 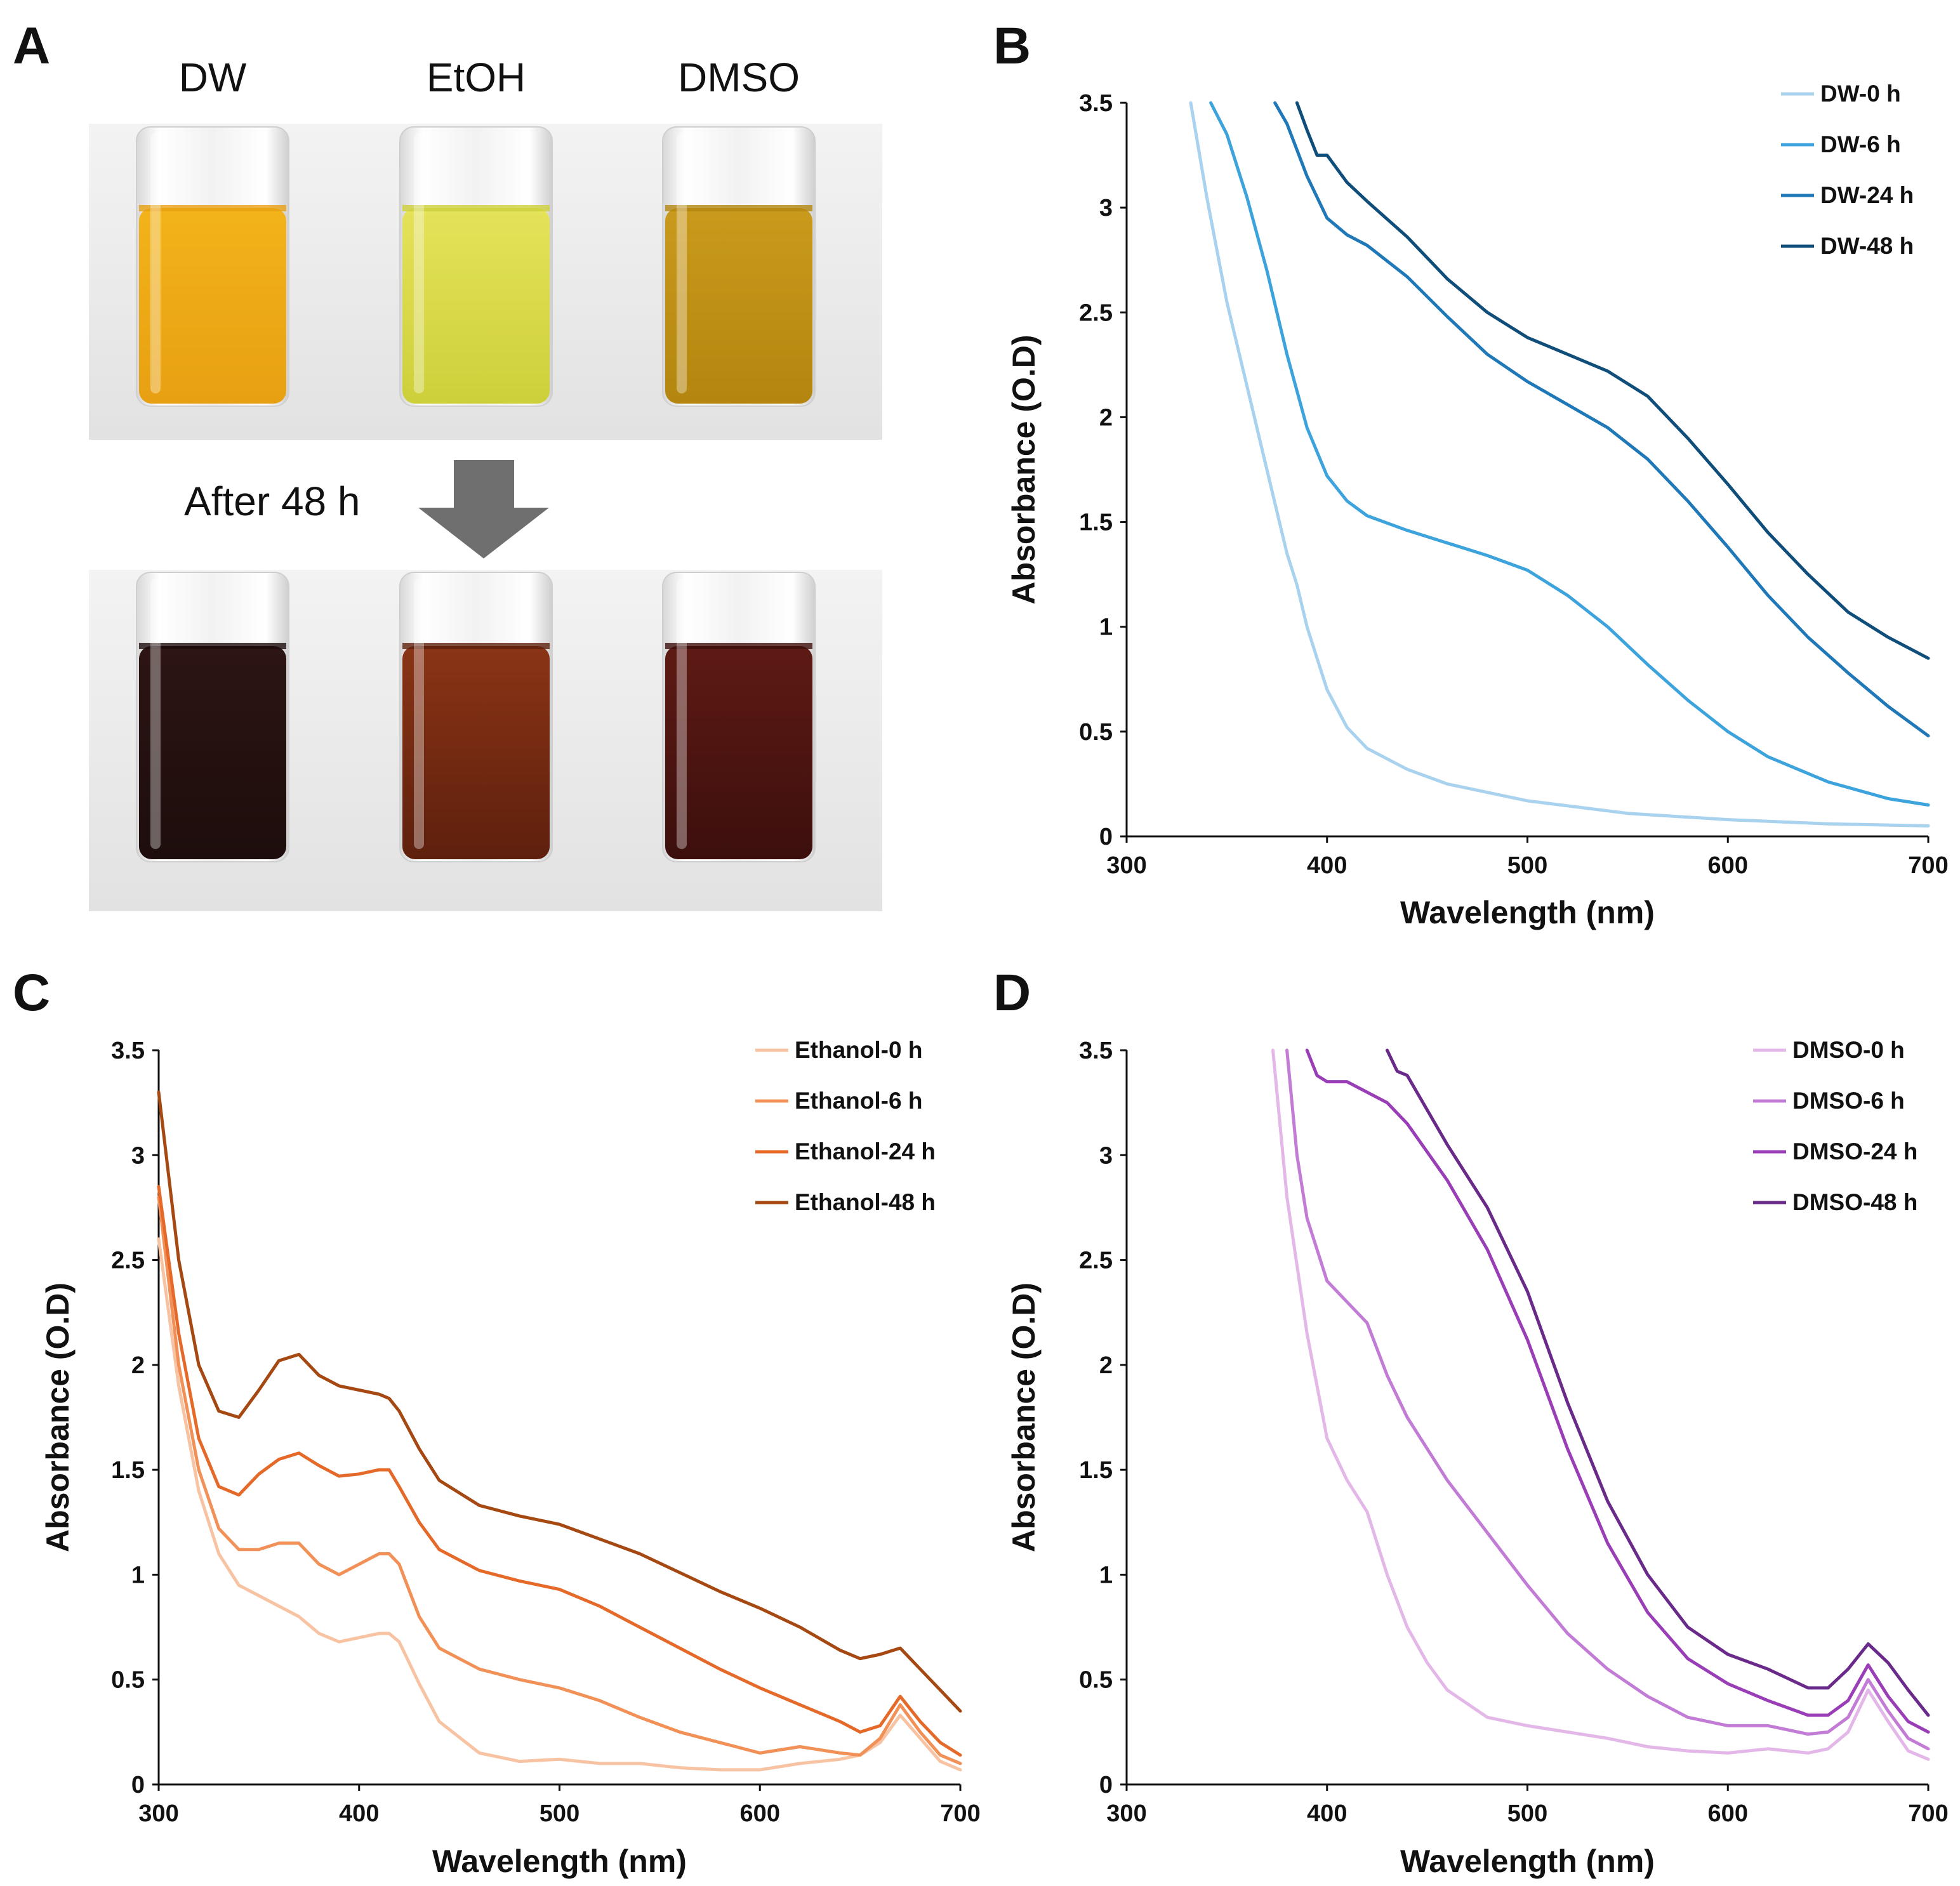 What do you see at coordinates (1849, 1050) in the screenshot?
I see `legend-label: DMSO-0 h` at bounding box center [1849, 1050].